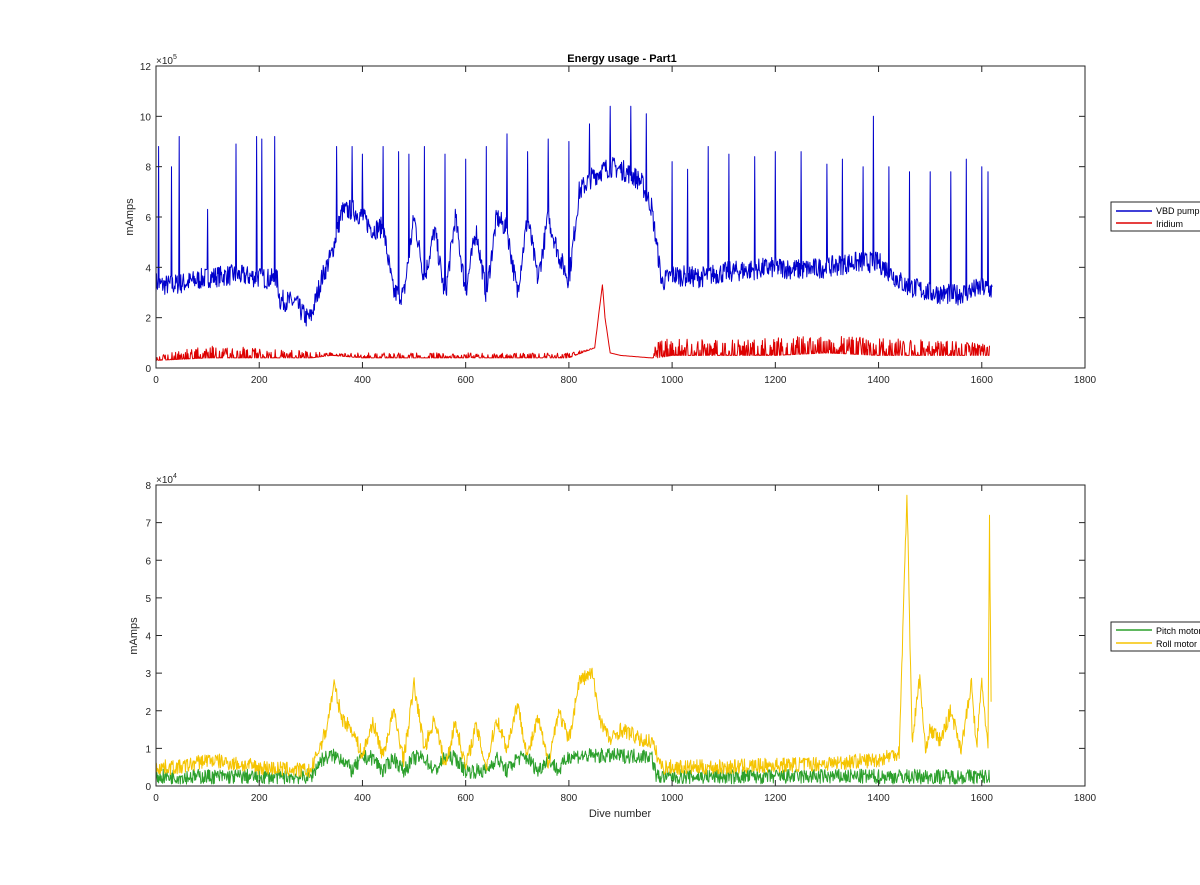 This screenshot has width=1200, height=885. Describe the element at coordinates (148, 524) in the screenshot. I see `y-tick-label: 7` at that location.